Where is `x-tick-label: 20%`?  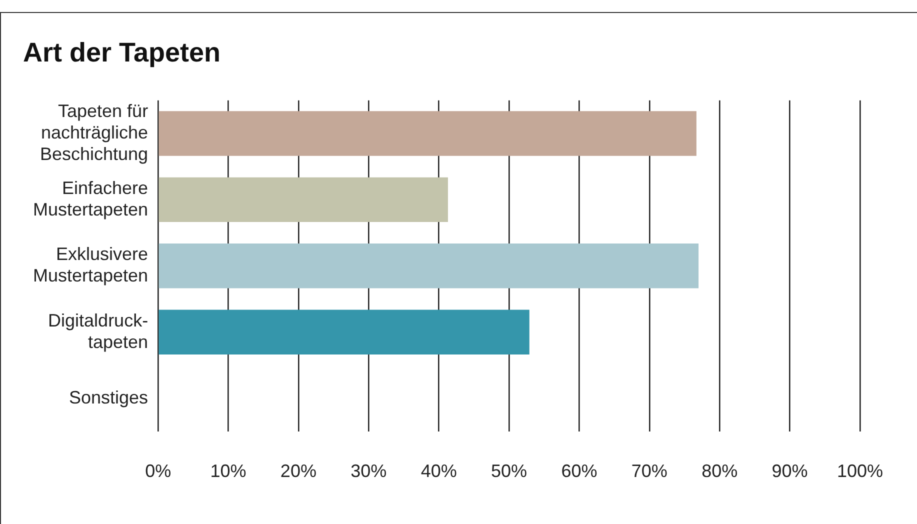
x-tick-label: 20% is located at coordinates (298, 471).